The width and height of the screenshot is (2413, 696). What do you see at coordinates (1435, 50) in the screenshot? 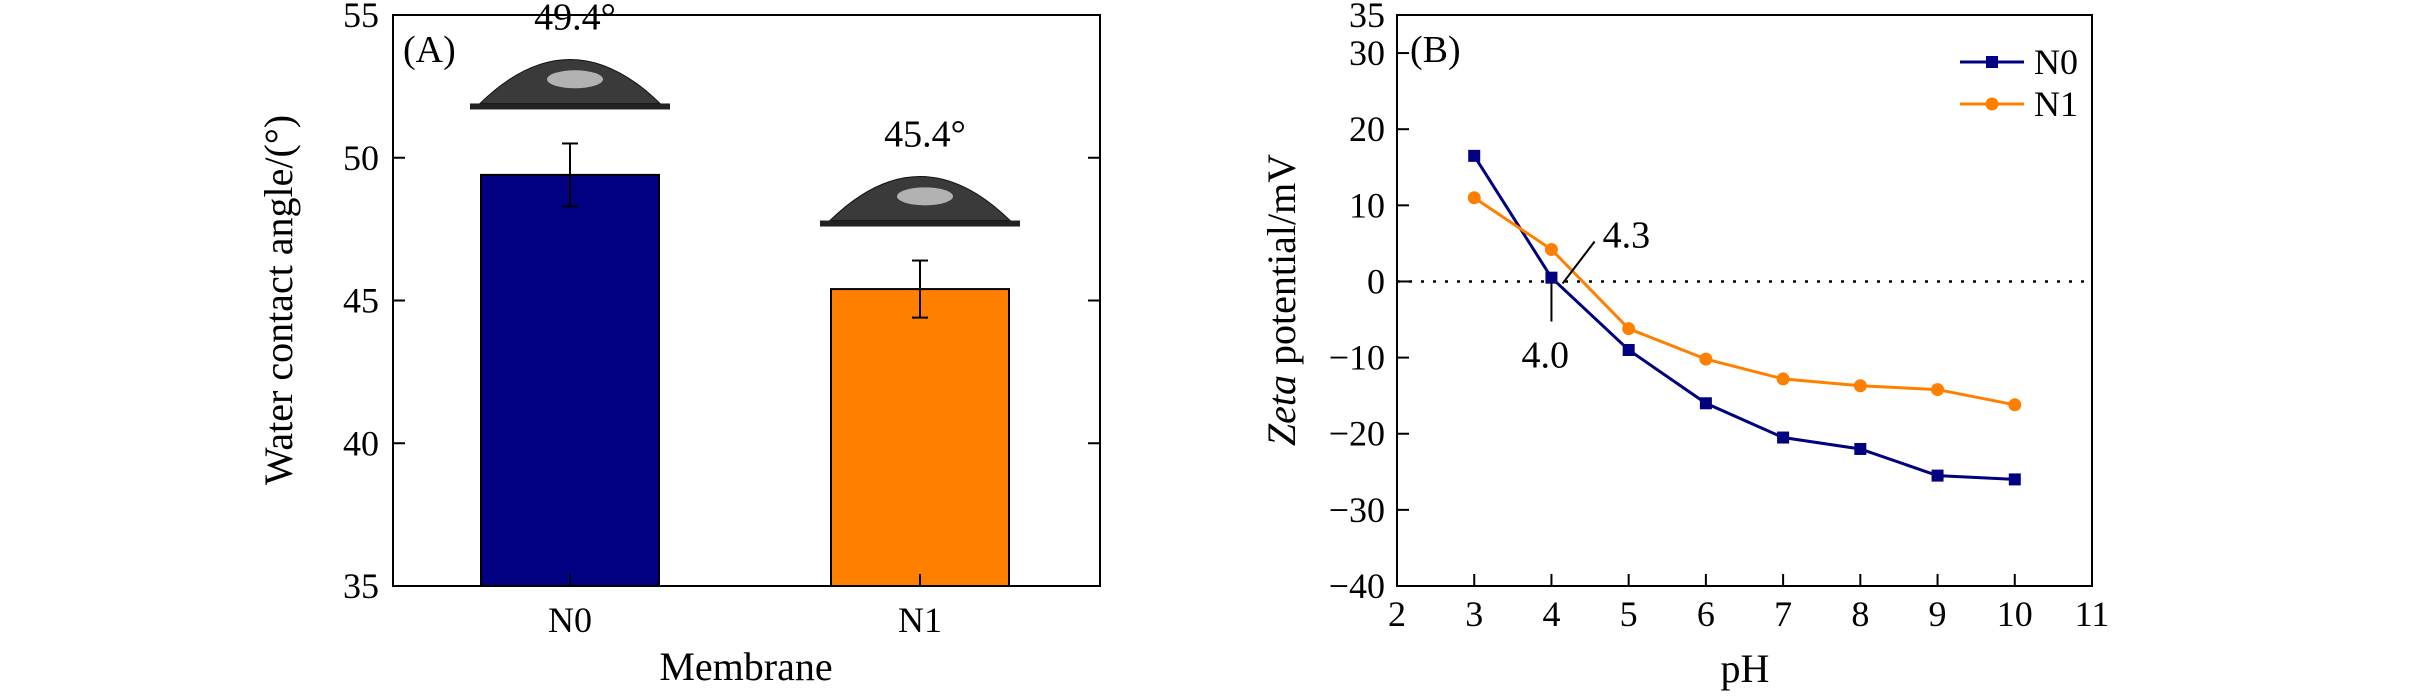
I see `panel-b-label: (B)` at bounding box center [1435, 50].